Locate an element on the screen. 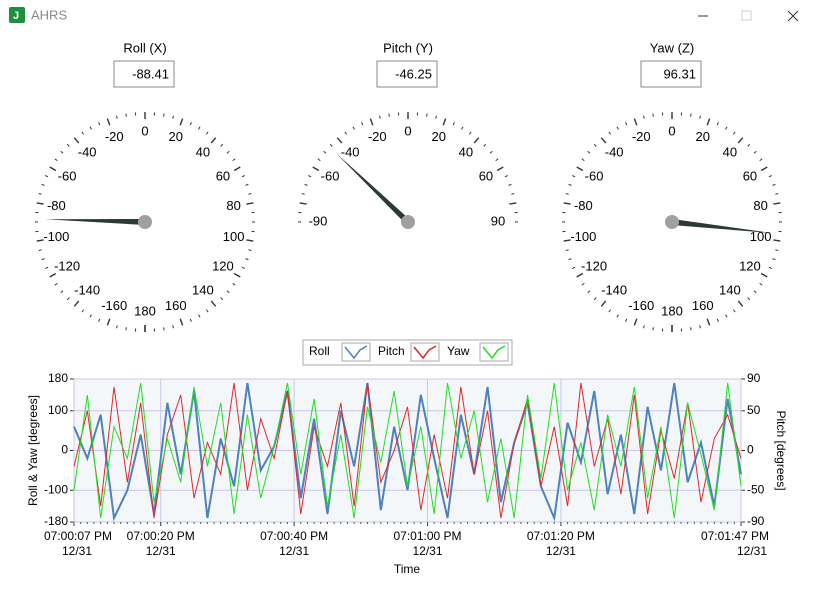 This screenshot has height=593, width=815. gauge-tick-label: 160 is located at coordinates (176, 305).